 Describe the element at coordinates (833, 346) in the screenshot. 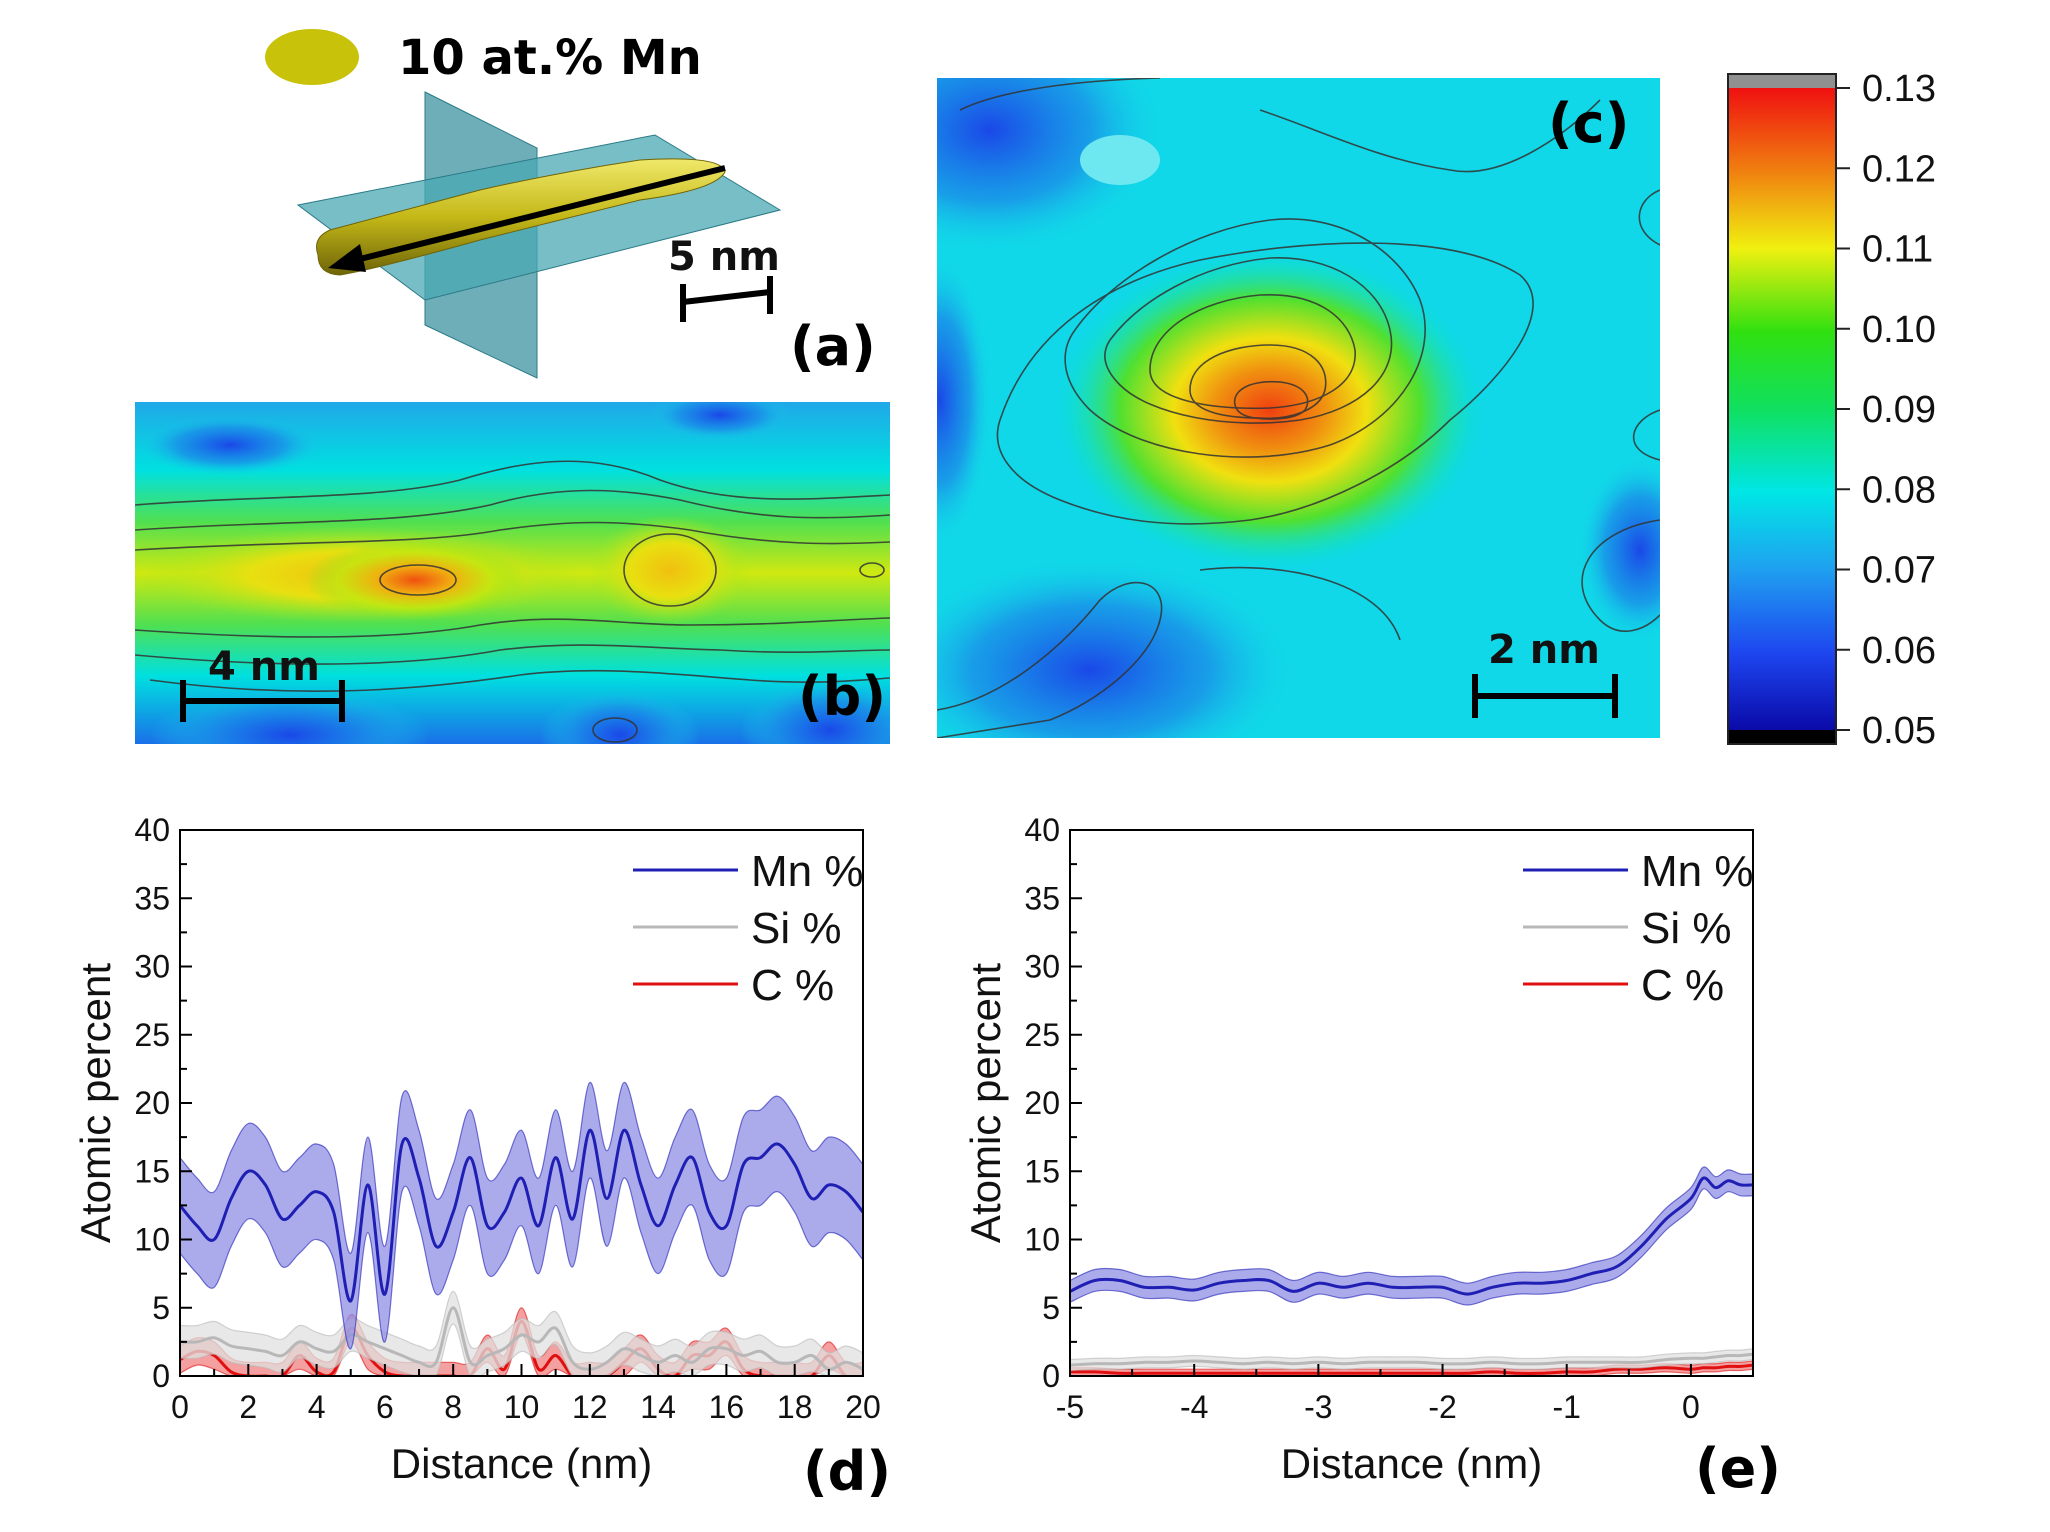

I see `panel-label-a: (a)` at that location.